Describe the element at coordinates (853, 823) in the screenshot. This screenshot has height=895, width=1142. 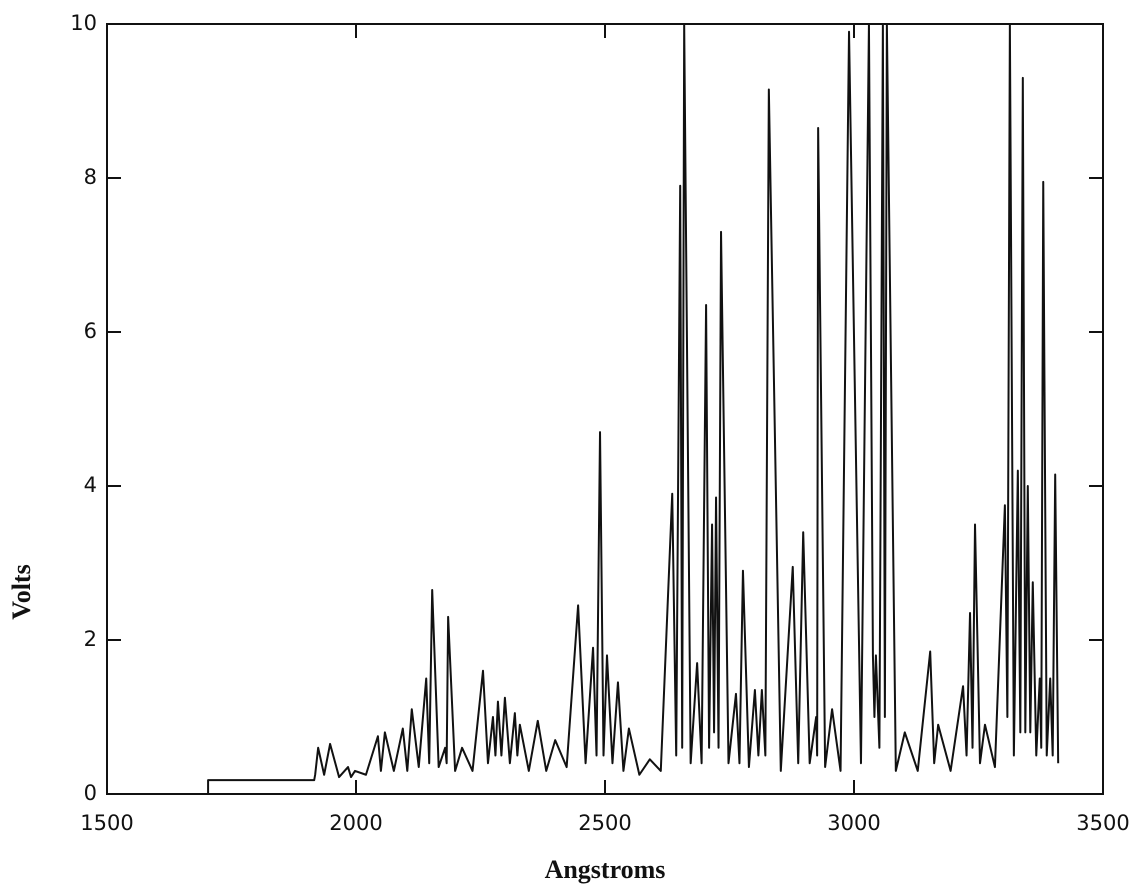
I see `x-tick-label: 3000` at that location.